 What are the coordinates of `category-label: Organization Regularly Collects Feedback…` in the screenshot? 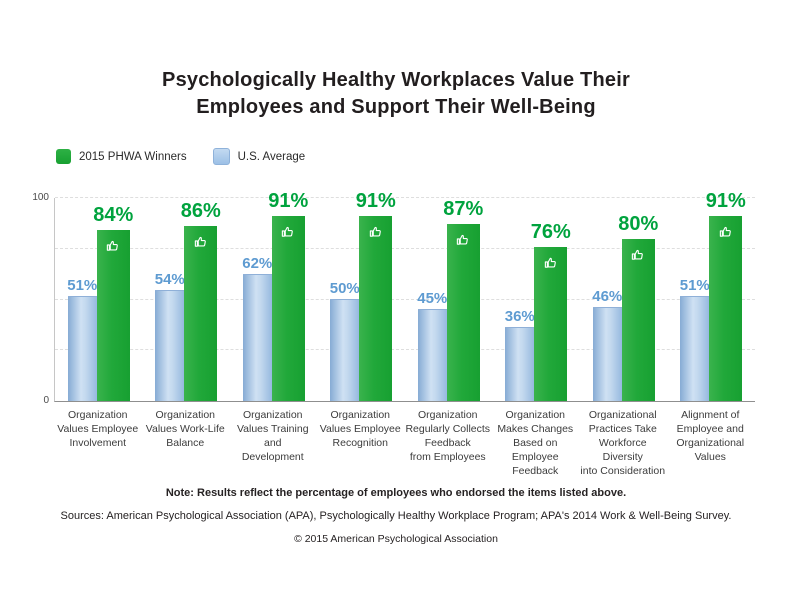 It's located at (448, 436).